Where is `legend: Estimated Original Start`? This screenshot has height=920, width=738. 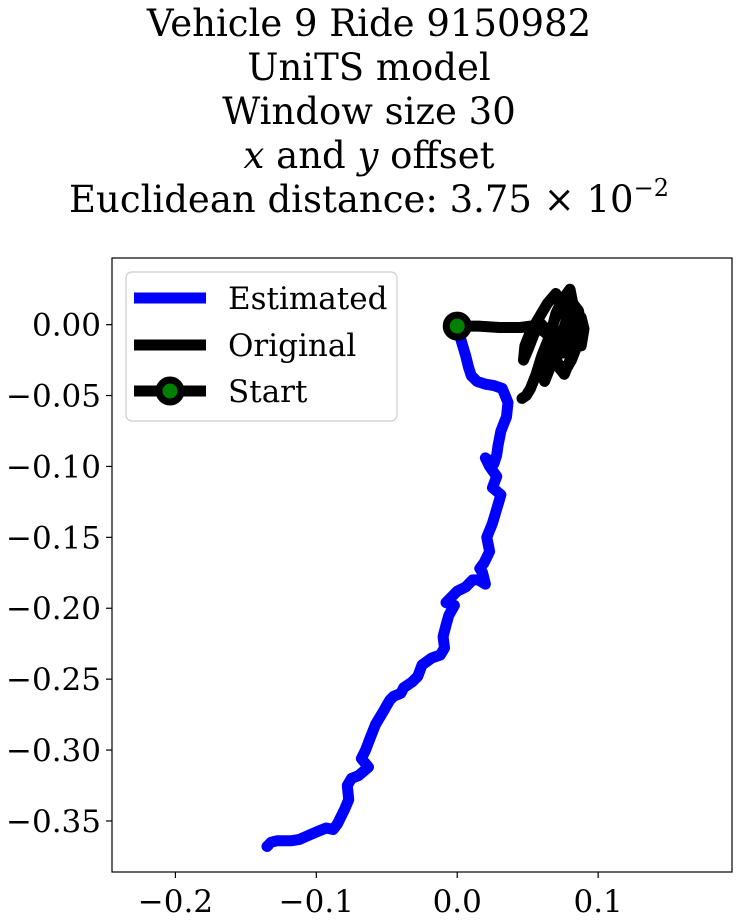 legend: Estimated Original Start is located at coordinates (261, 346).